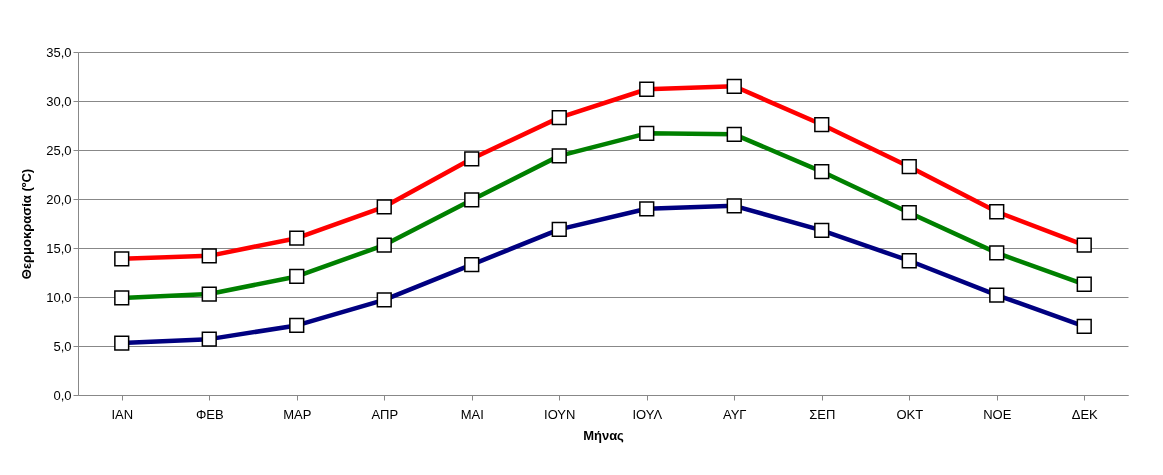 The image size is (1163, 475). I want to click on y-tick-label: 0,0, so click(62, 395).